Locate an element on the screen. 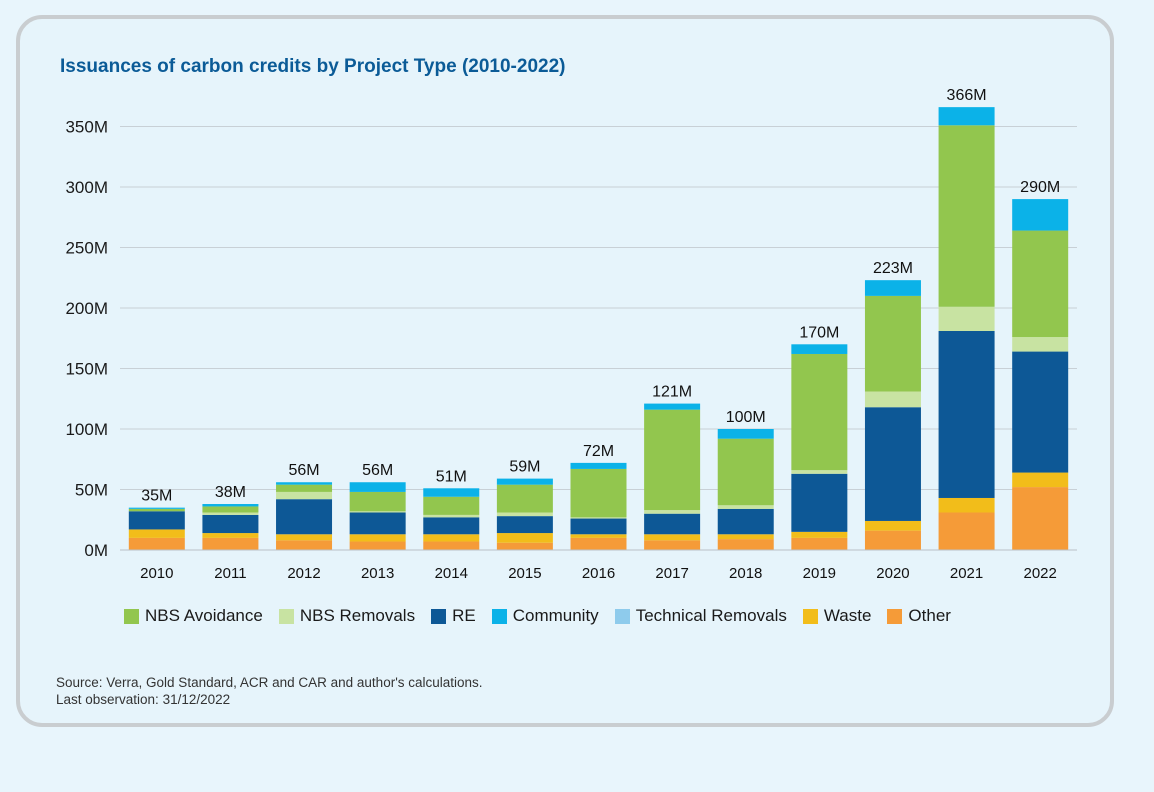 This screenshot has height=792, width=1154. legend-item: NBS Removals is located at coordinates (347, 616).